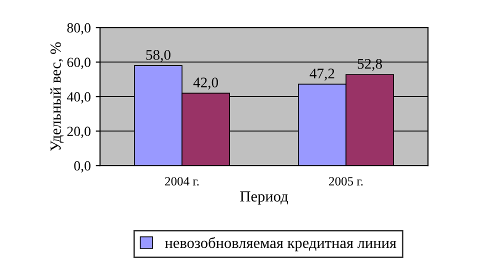 The width and height of the screenshot is (488, 276). Describe the element at coordinates (57, 96) in the screenshot. I see `y-axis-title: Удельный вес, %` at that location.